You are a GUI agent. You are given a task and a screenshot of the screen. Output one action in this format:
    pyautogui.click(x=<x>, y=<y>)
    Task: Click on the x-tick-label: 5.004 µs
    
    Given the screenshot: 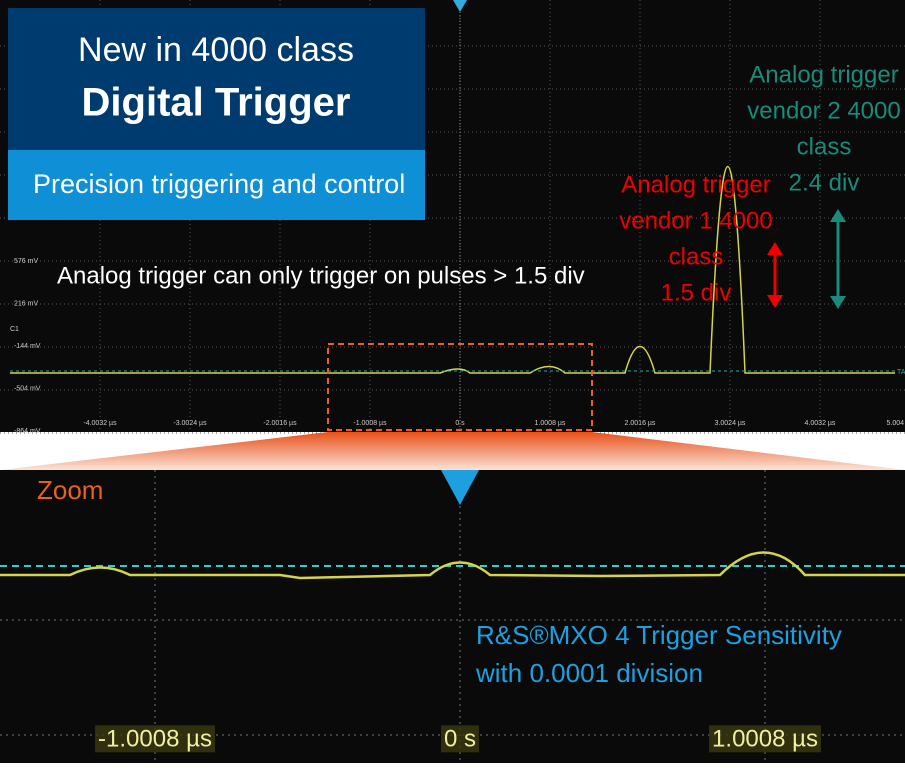 What is the action you would take?
    pyautogui.click(x=896, y=423)
    